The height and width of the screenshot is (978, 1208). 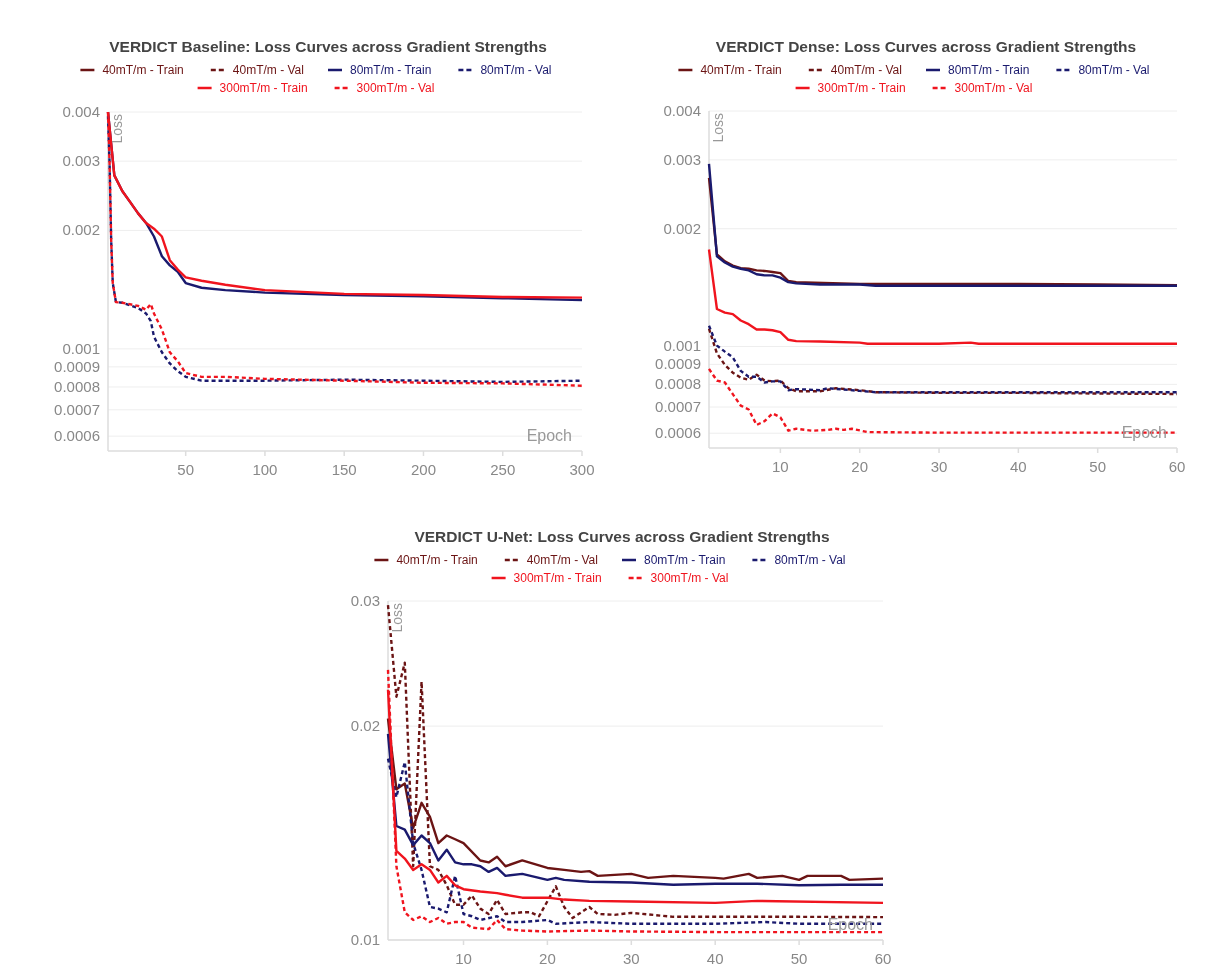 What do you see at coordinates (365, 600) in the screenshot?
I see `y-tick-label: 0.03` at bounding box center [365, 600].